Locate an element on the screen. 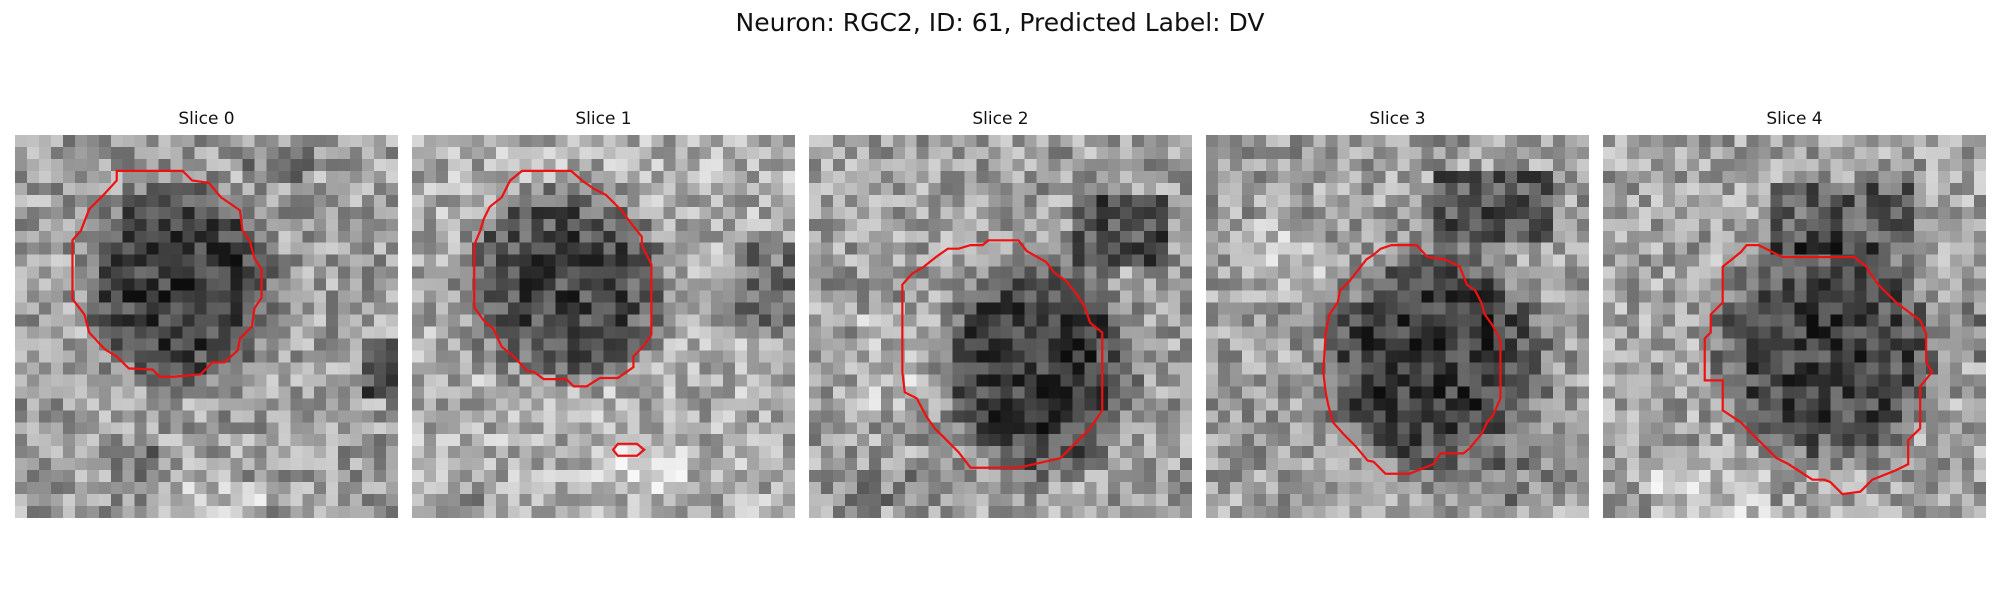 The height and width of the screenshot is (600, 2000). slice-panel-1: Slice 1 is located at coordinates (603, 313).